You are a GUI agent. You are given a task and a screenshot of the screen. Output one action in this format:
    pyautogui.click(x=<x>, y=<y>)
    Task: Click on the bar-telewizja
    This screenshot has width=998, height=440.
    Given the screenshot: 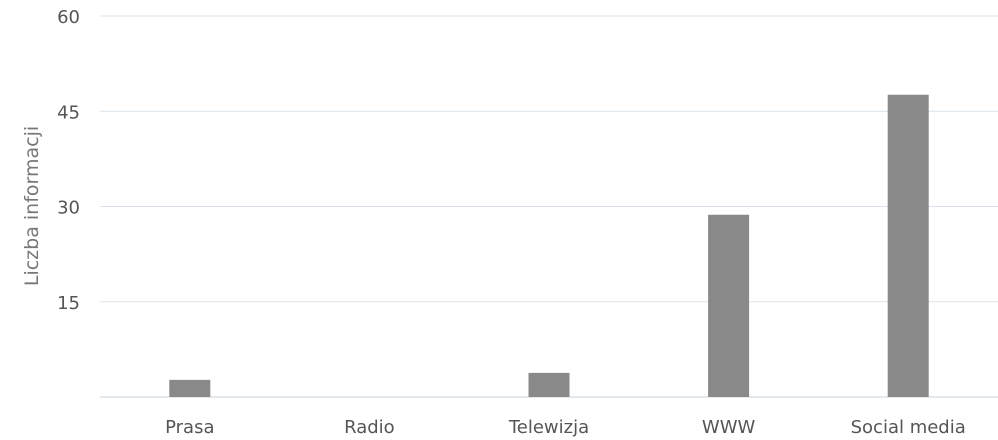 What is the action you would take?
    pyautogui.click(x=549, y=384)
    